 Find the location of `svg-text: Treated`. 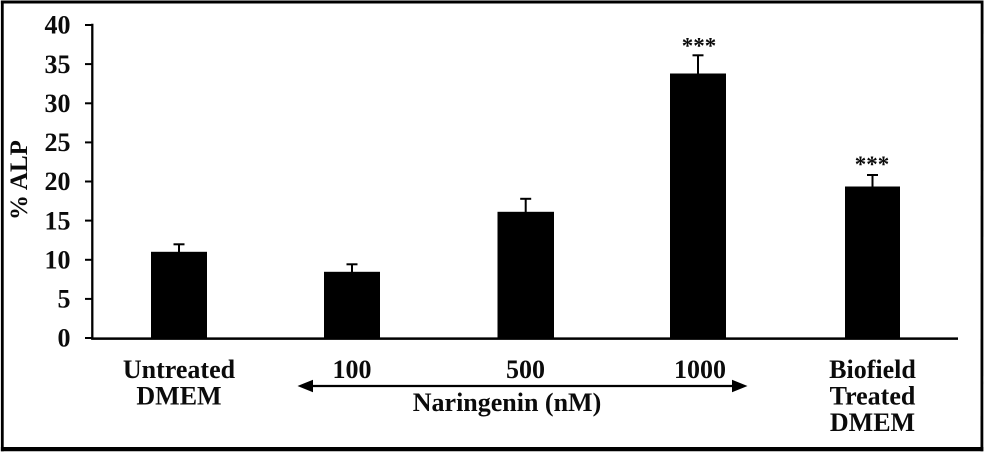

svg-text: Treated is located at coordinates (873, 396).